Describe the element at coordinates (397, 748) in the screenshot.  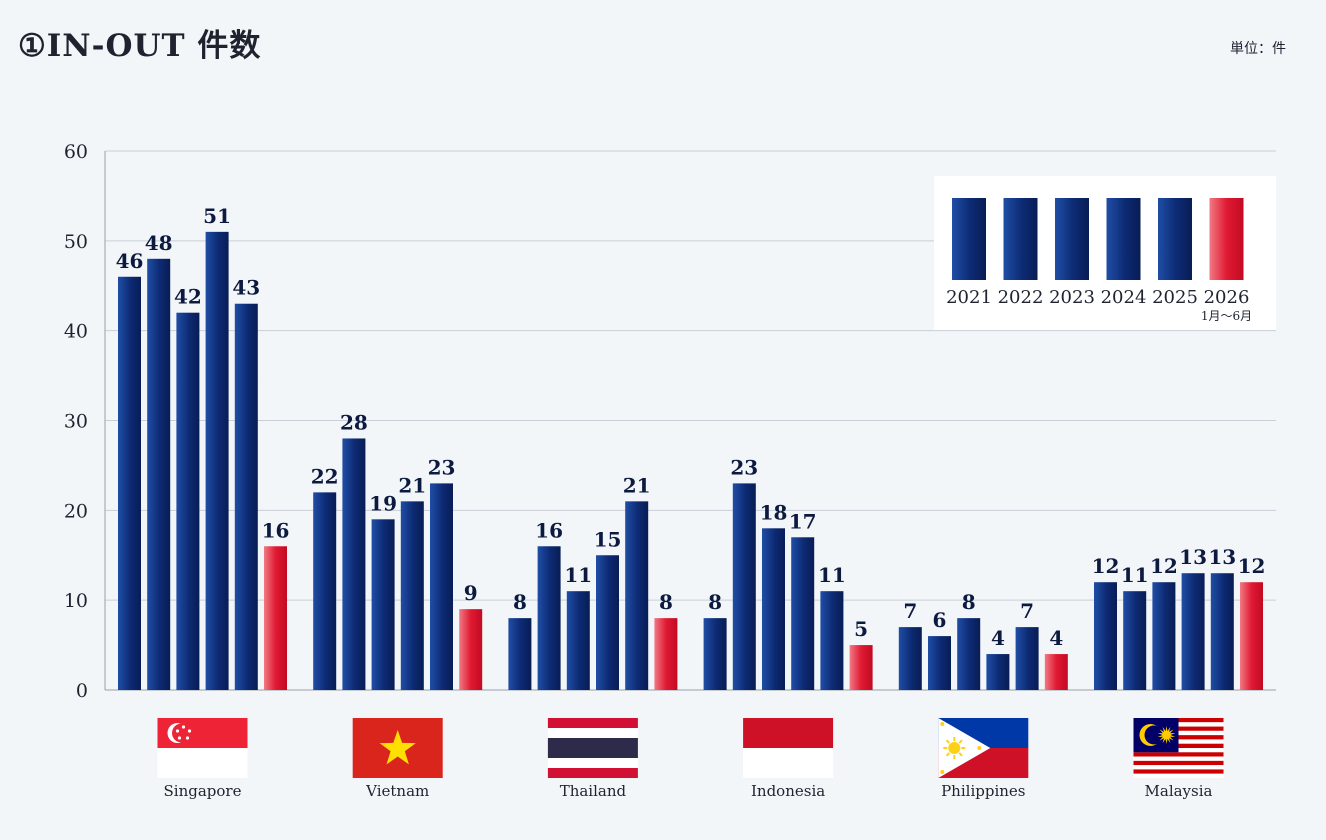
I see `vietnam-flag` at that location.